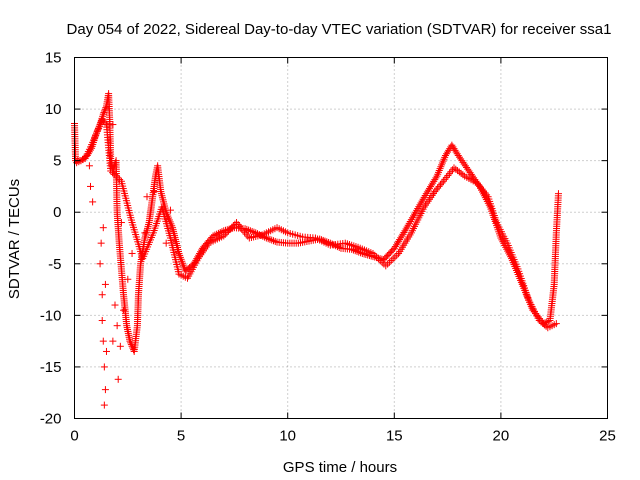  What do you see at coordinates (54, 264) in the screenshot?
I see `y-tick-label: -5` at bounding box center [54, 264].